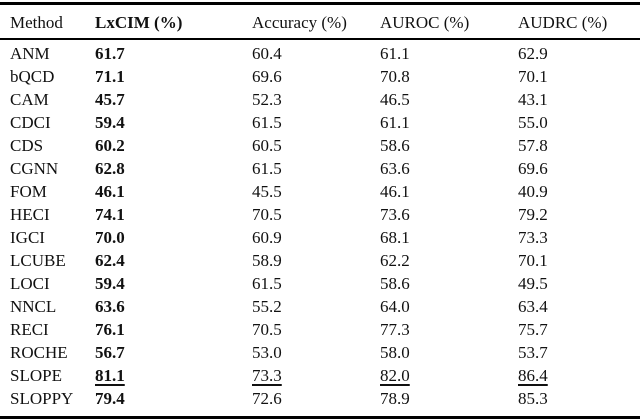  I want to click on value-cell: 60.4, so click(267, 53).